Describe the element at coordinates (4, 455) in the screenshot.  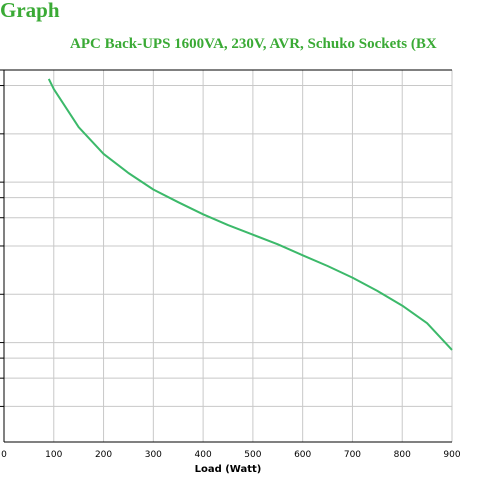
I see `x-tick-label: 0` at that location.